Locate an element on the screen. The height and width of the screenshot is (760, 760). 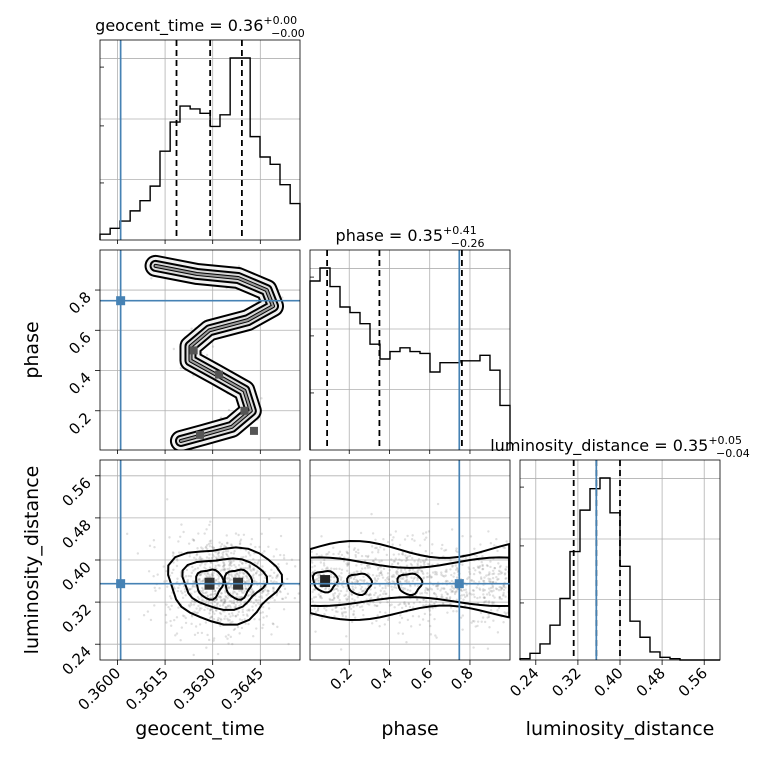
xtick-label-phase: 0.8 is located at coordinates (462, 679).